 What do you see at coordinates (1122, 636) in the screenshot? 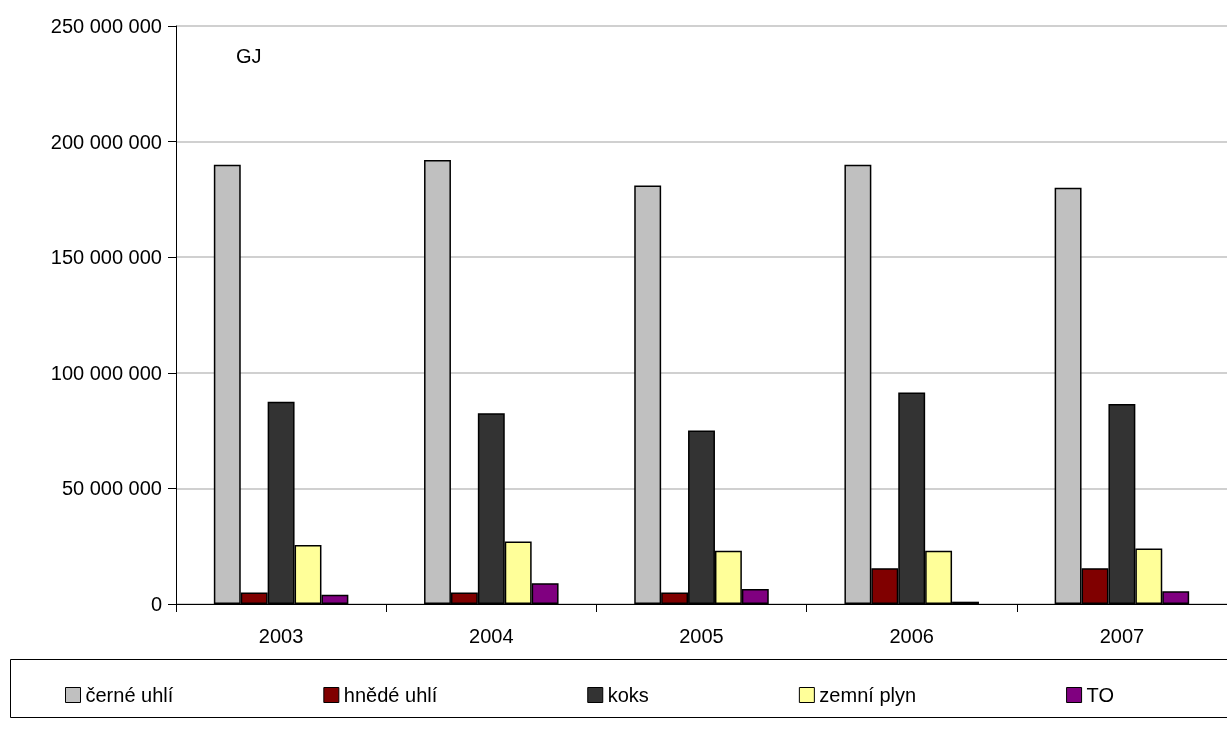
I see `x-tick-label: 2007` at bounding box center [1122, 636].